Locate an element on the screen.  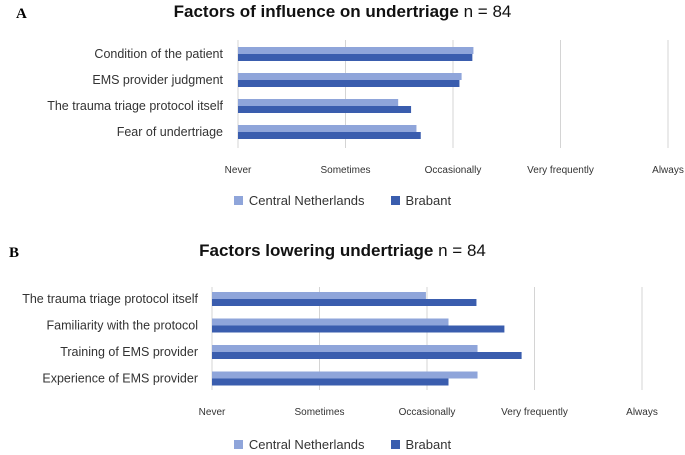
category-label: Experience of EMS provider is located at coordinates (120, 379).